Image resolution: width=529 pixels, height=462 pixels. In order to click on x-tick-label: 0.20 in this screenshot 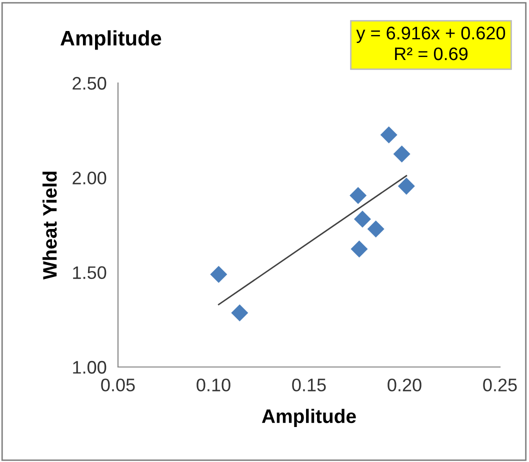, I will do `click(405, 385)`.